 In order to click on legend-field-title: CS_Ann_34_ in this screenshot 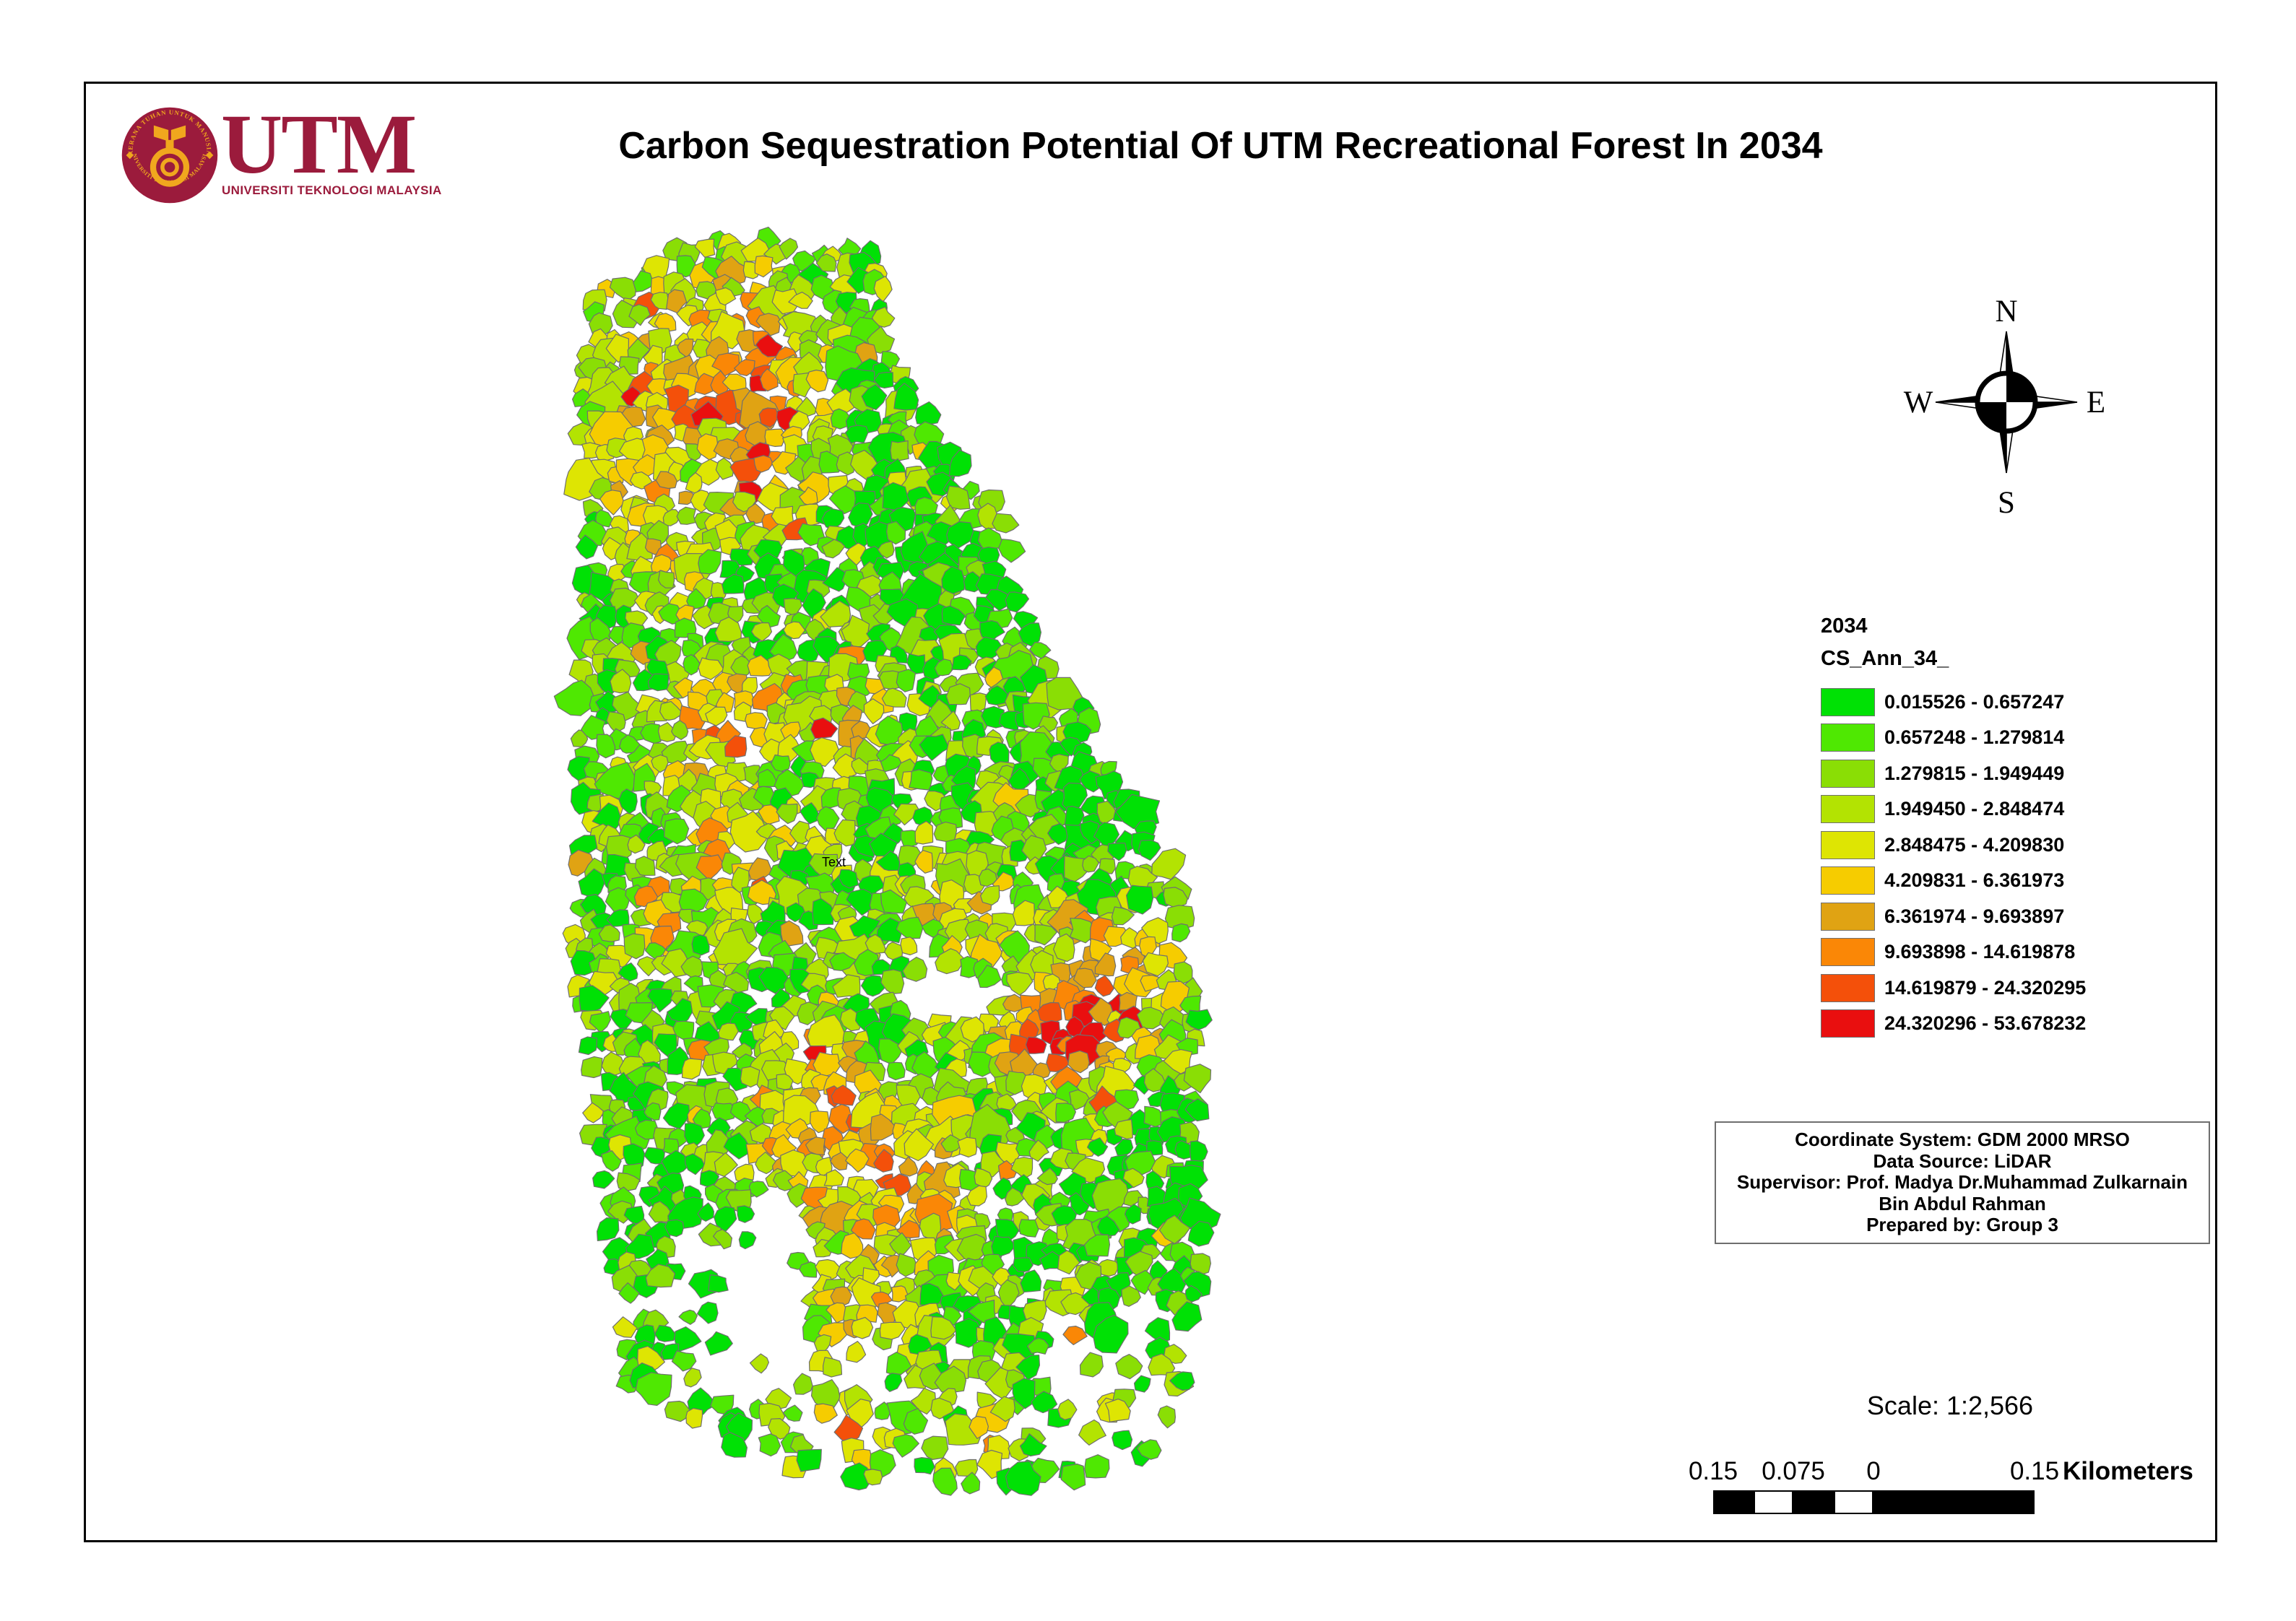, I will do `click(1885, 658)`.